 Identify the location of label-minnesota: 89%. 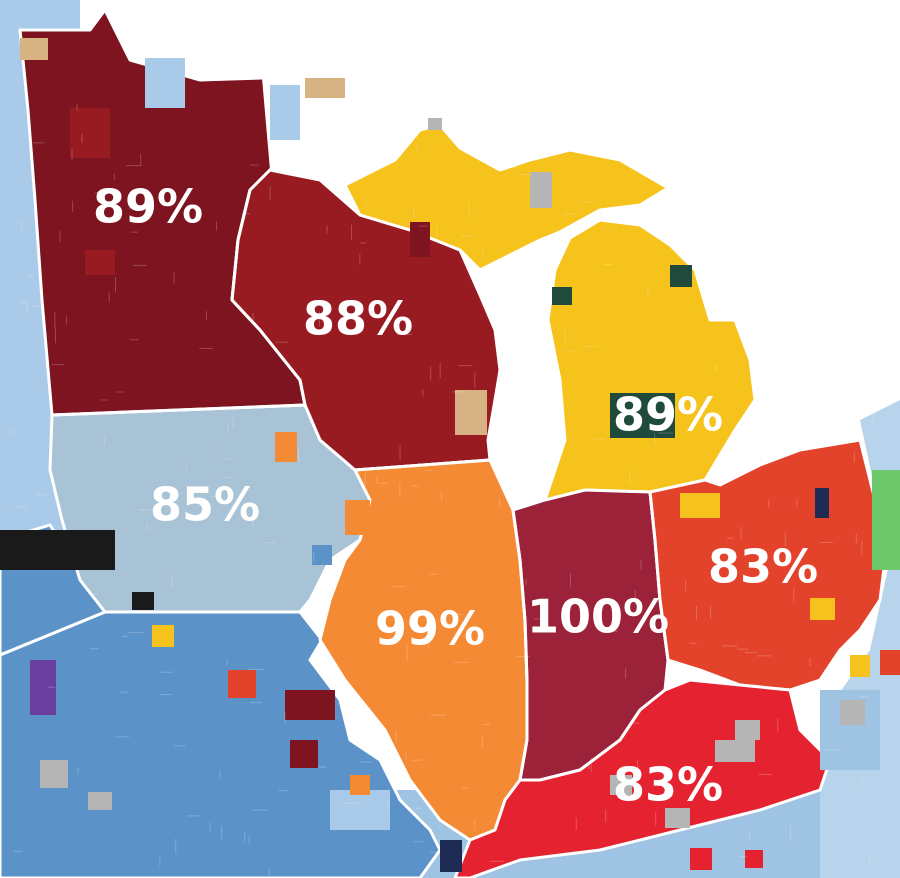
(148, 207).